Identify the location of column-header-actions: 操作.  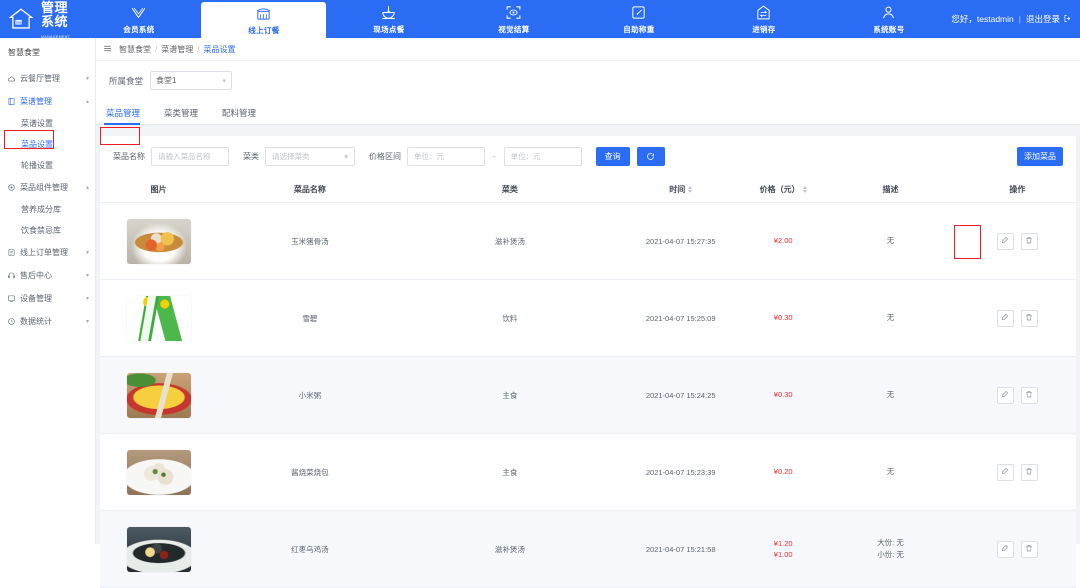
(1017, 190).